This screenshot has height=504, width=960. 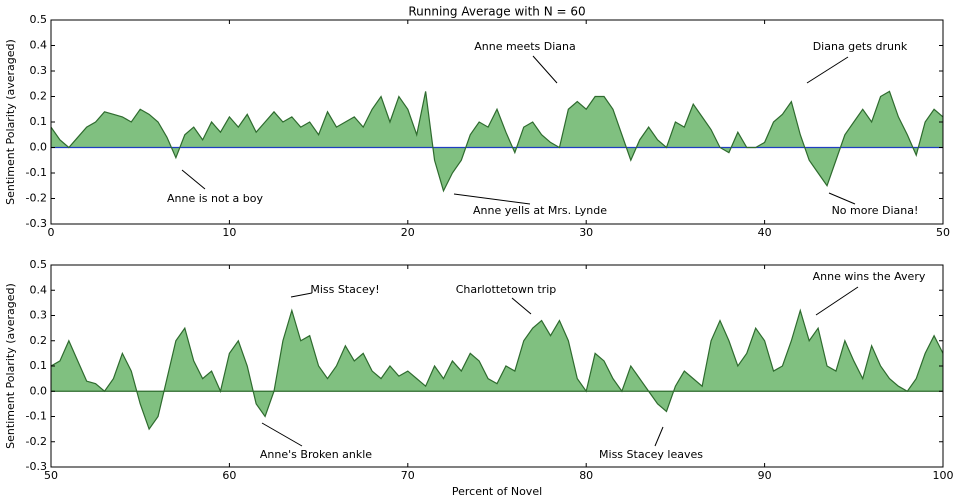 I want to click on annotation: Miss Stacey leaves, so click(x=651, y=454).